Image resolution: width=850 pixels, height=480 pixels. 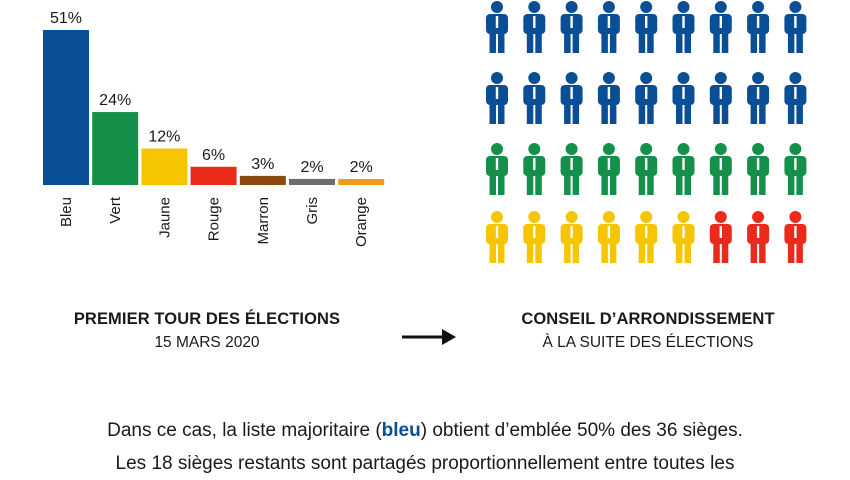 What do you see at coordinates (207, 331) in the screenshot?
I see `first-round-caption: PREMIER TOUR DES ÉLECTIONS 15 MARS 2020` at bounding box center [207, 331].